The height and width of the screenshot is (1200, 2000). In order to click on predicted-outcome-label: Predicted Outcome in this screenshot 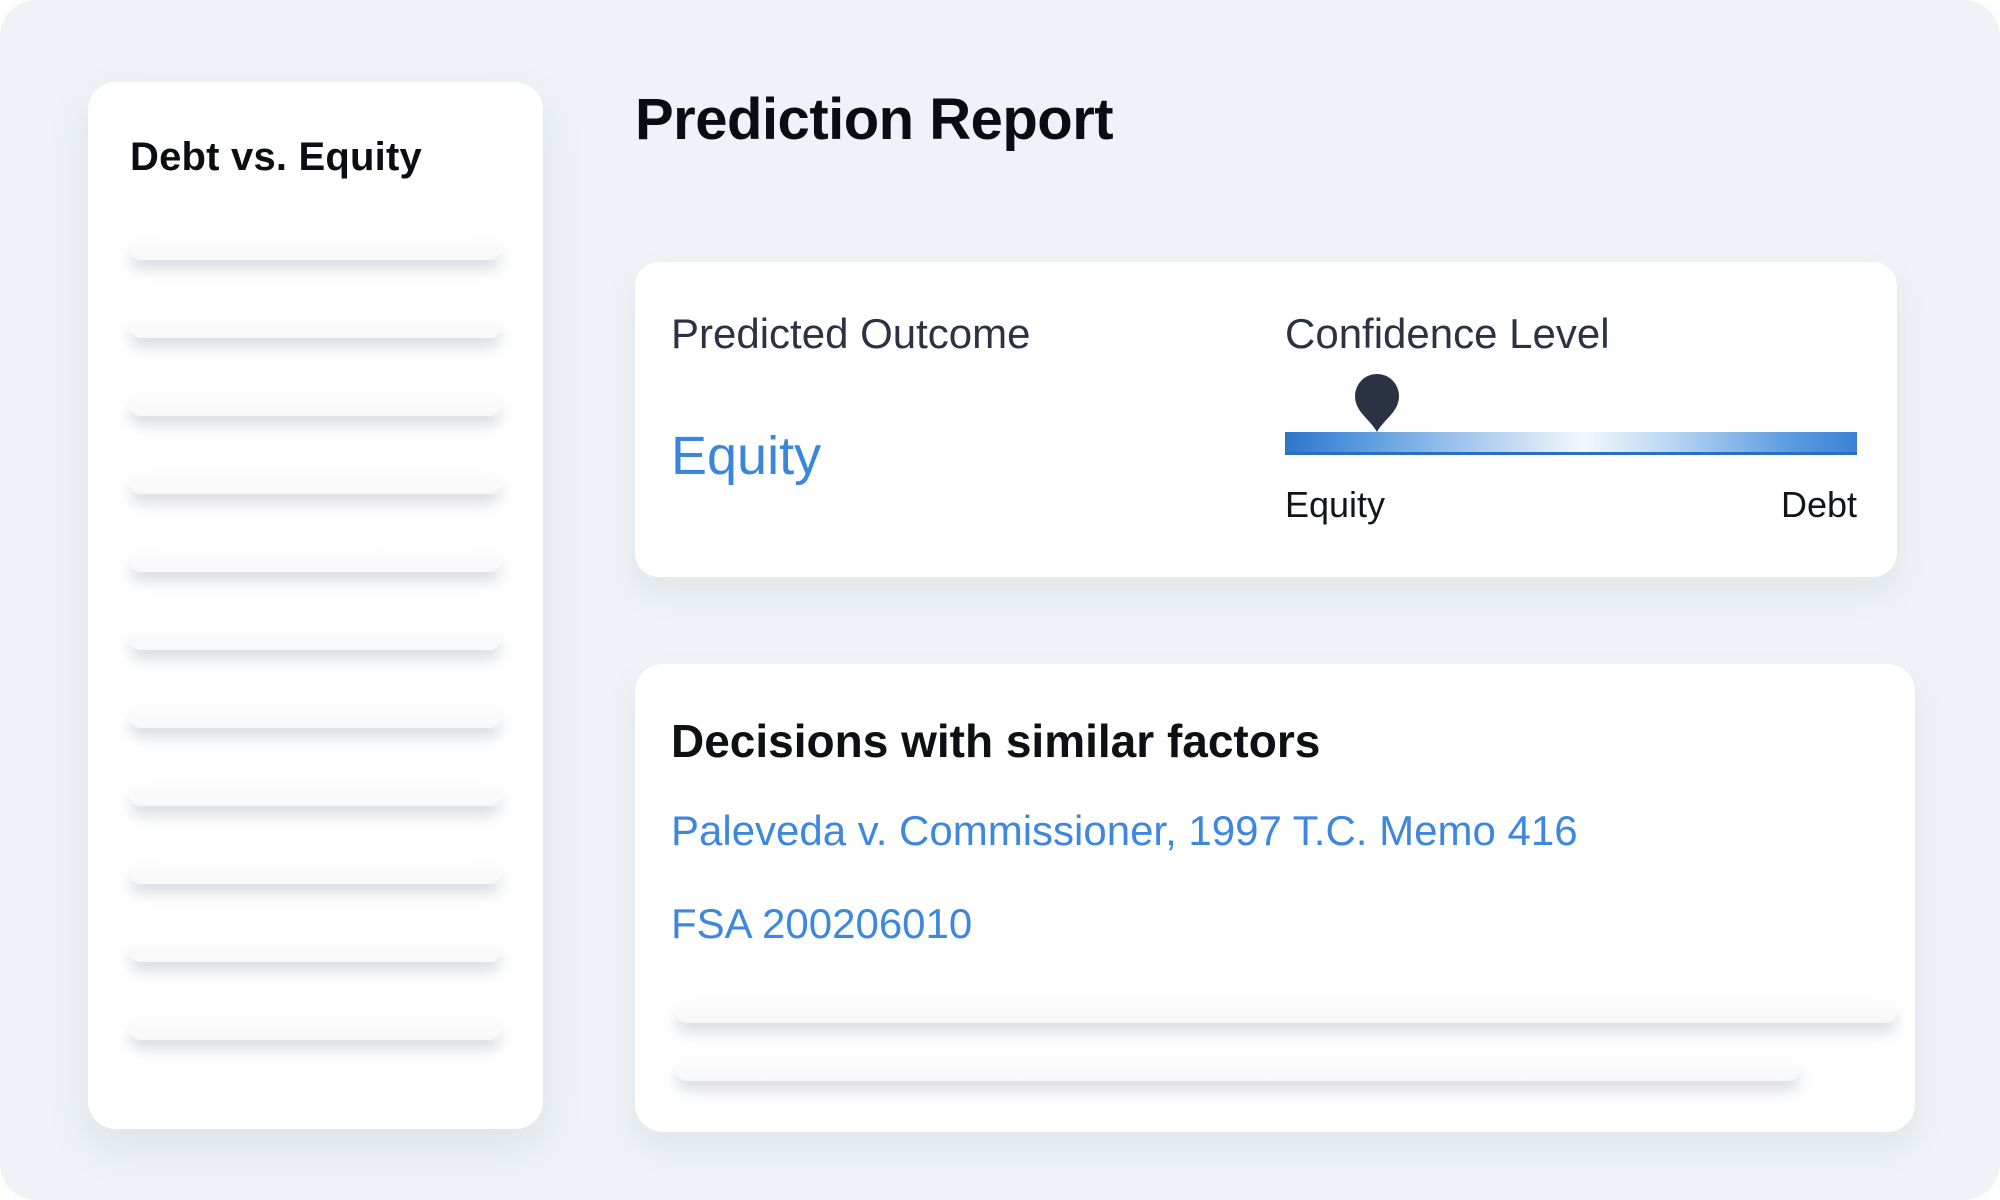, I will do `click(851, 333)`.